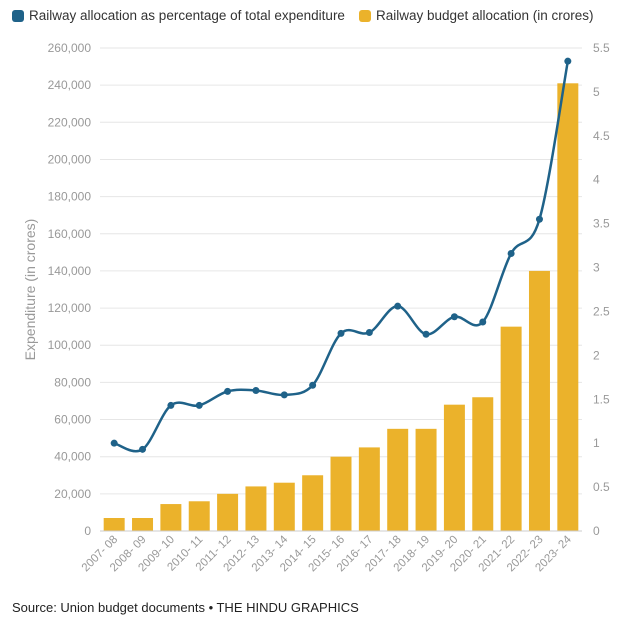 The image size is (618, 624). I want to click on y2-tick-label: 0, so click(596, 531).